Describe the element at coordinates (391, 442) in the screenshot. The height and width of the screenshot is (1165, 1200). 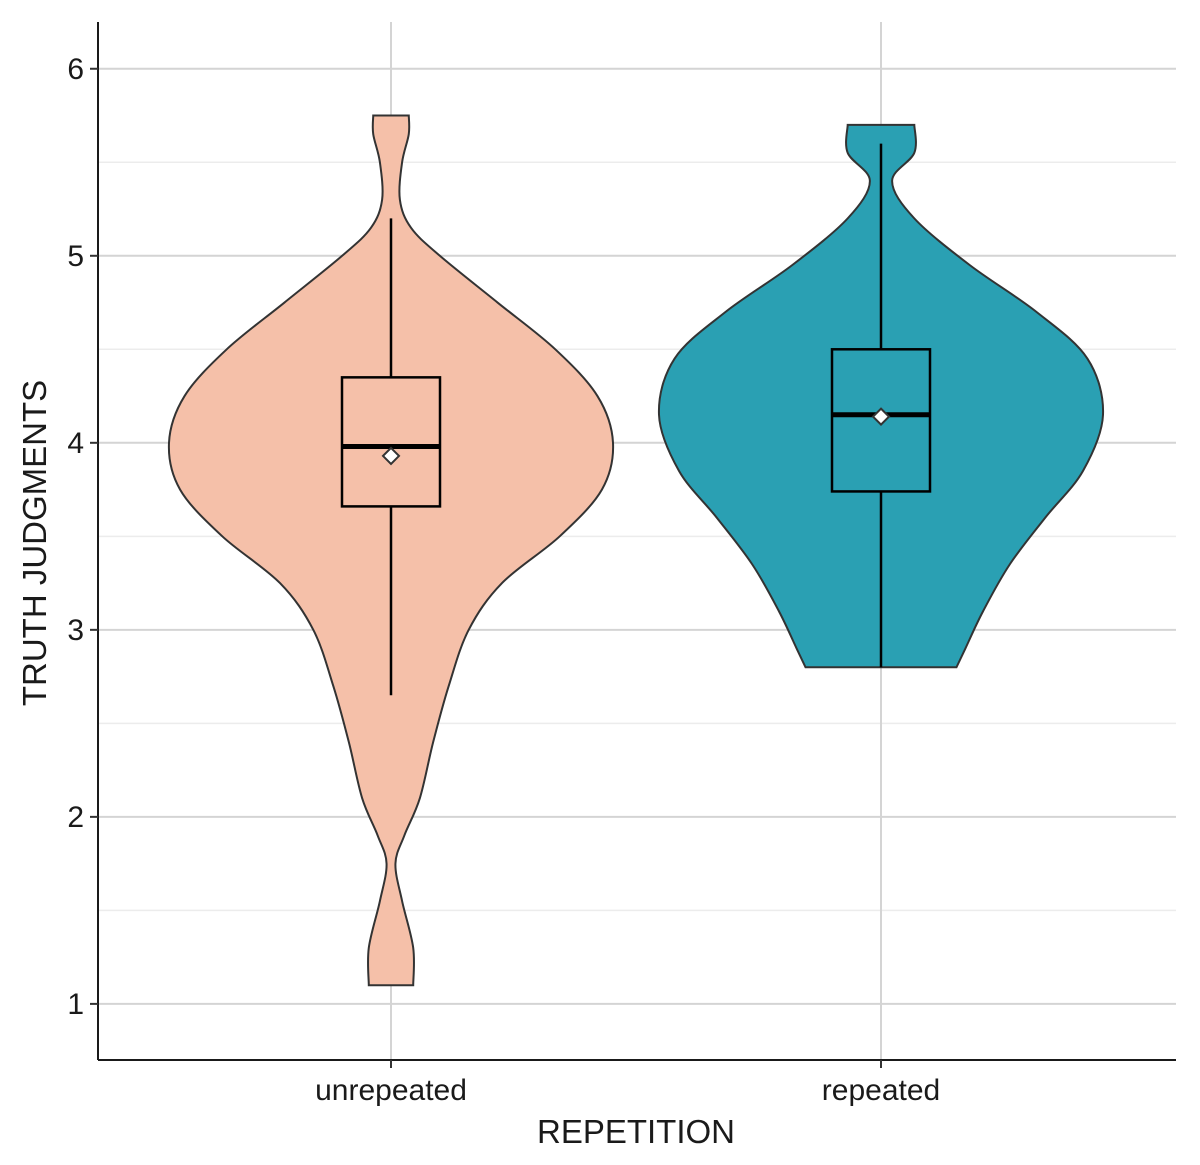
I see `iqr-box-unrepeated` at that location.